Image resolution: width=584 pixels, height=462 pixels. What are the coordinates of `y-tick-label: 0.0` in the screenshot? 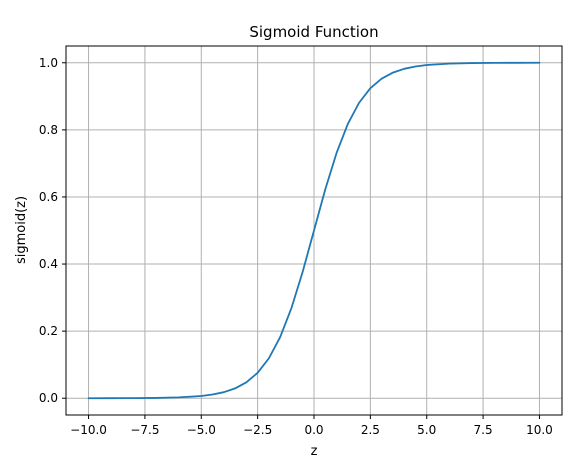 It's located at (48, 398).